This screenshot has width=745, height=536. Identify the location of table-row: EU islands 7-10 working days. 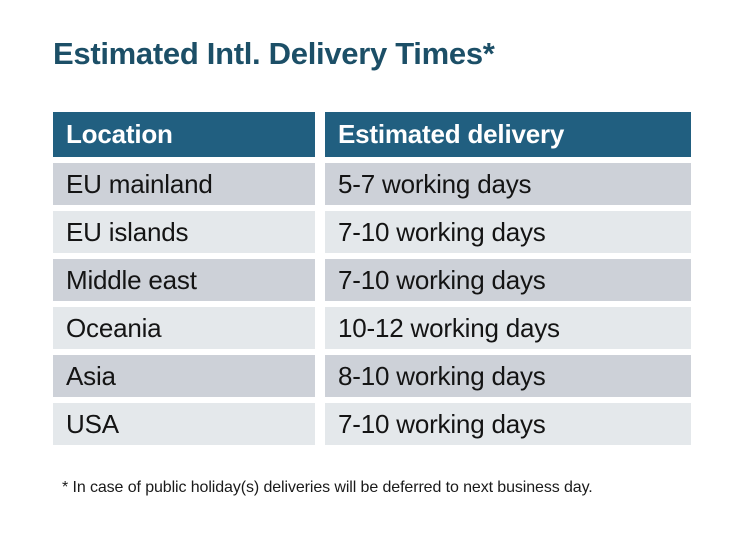
(372, 232).